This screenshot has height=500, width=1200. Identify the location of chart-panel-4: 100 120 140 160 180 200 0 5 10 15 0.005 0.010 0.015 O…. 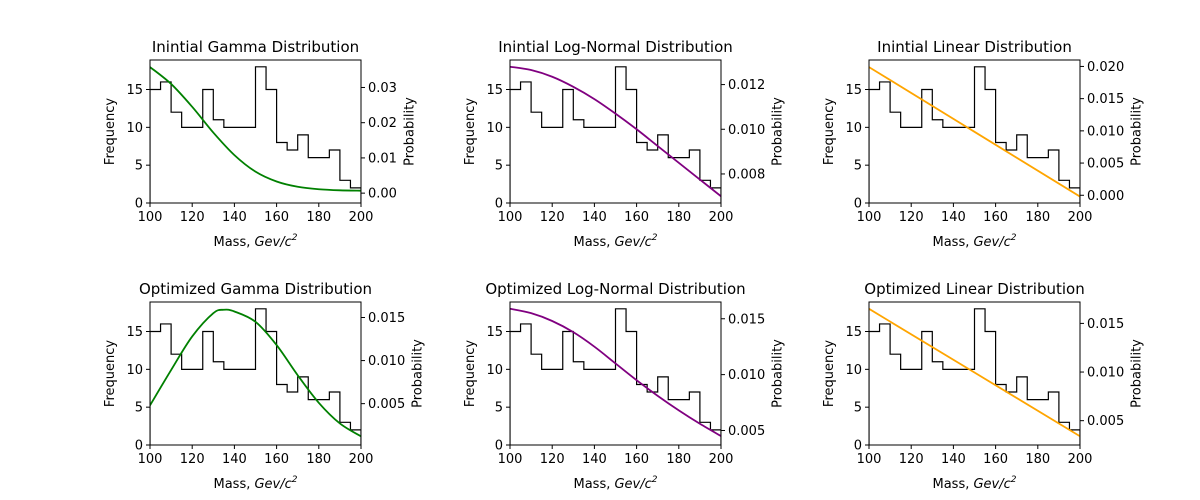
(264, 386).